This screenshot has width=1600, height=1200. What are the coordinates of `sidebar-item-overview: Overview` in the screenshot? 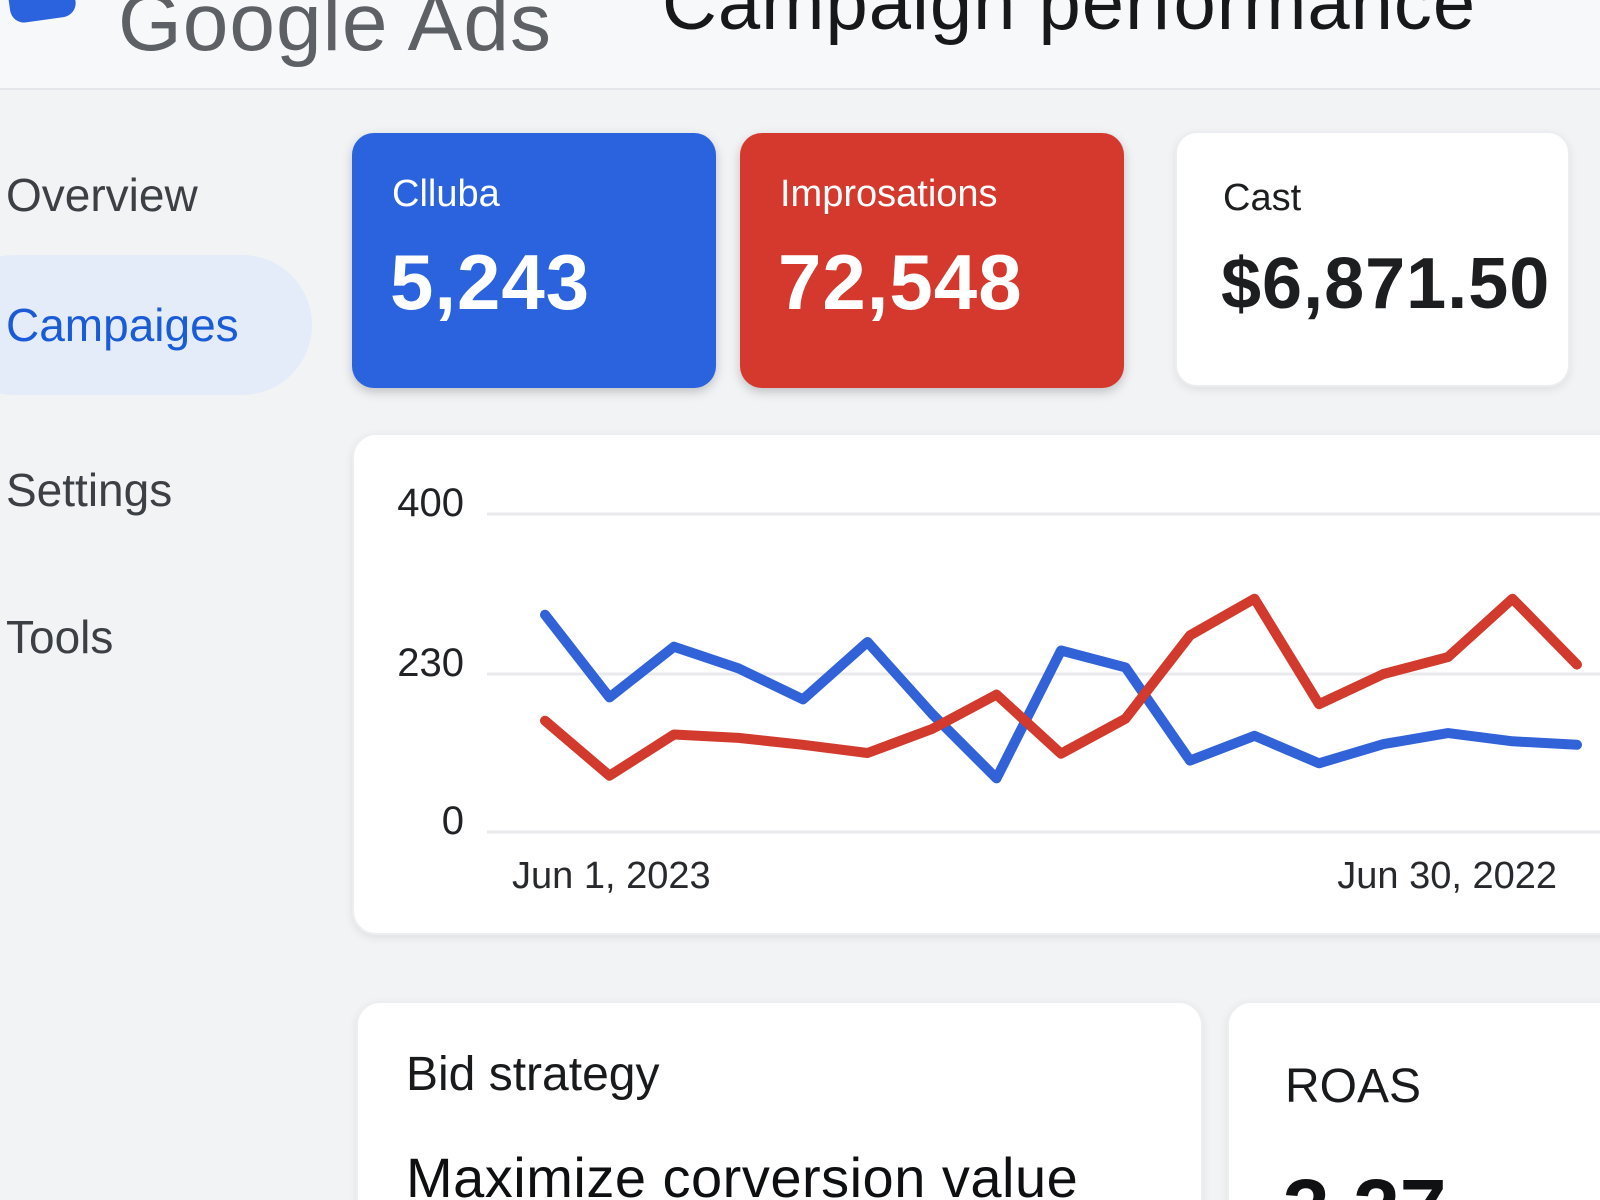 It's located at (102, 195).